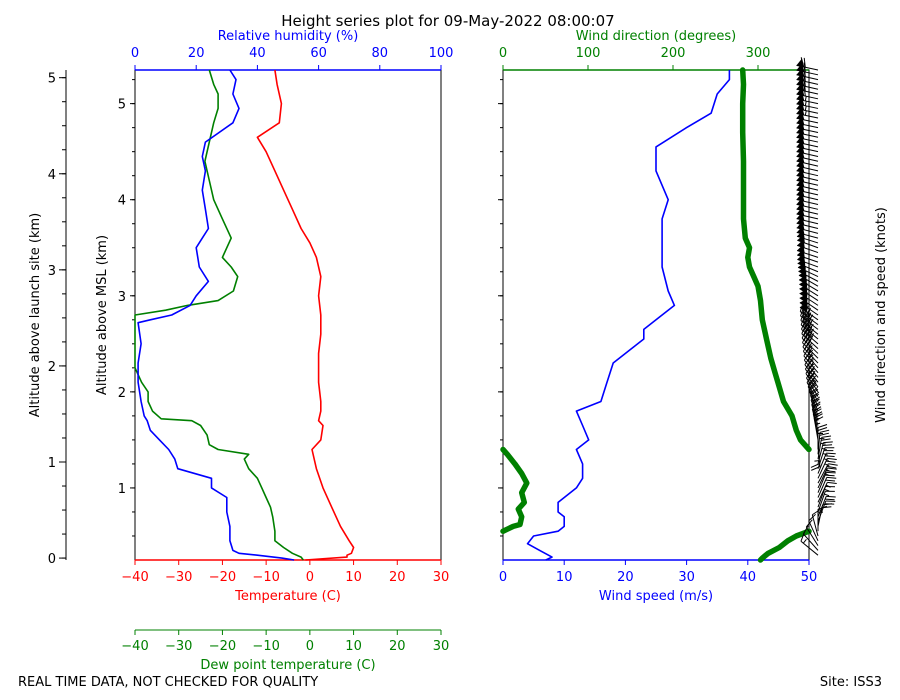  What do you see at coordinates (305, 315) in the screenshot?
I see `temperature-line` at bounding box center [305, 315].